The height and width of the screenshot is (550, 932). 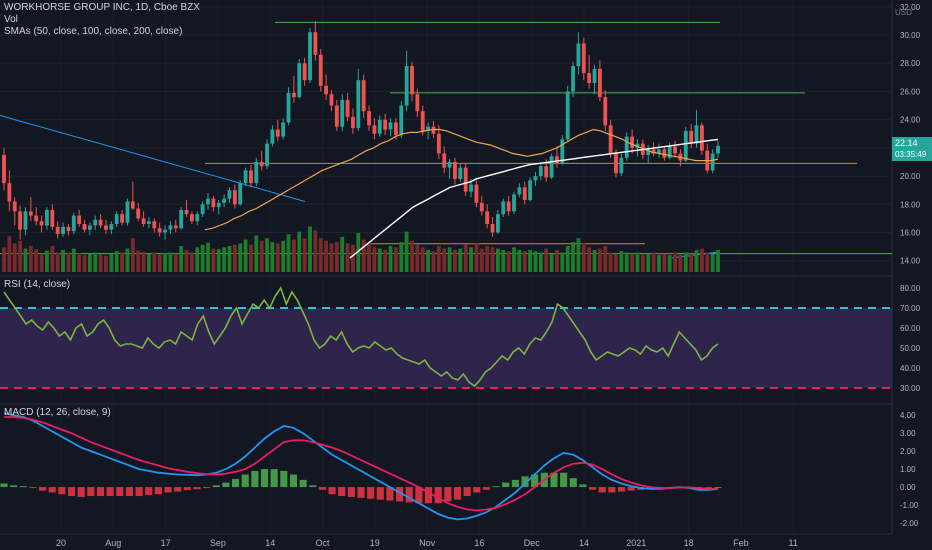 I want to click on time-tick-1: Aug, so click(x=113, y=543).